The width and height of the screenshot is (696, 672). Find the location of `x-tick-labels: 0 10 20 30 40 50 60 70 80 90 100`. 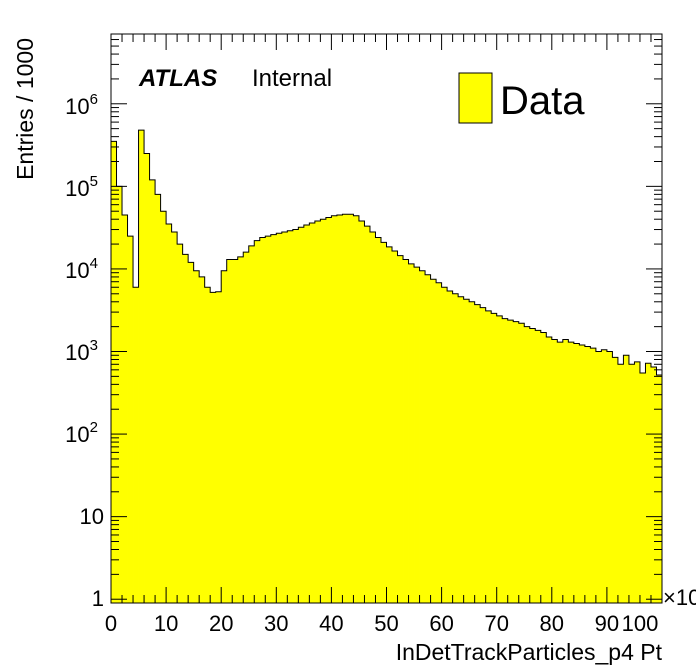

x-tick-labels: 0 10 20 30 40 50 60 70 80 90 100 is located at coordinates (381, 623).